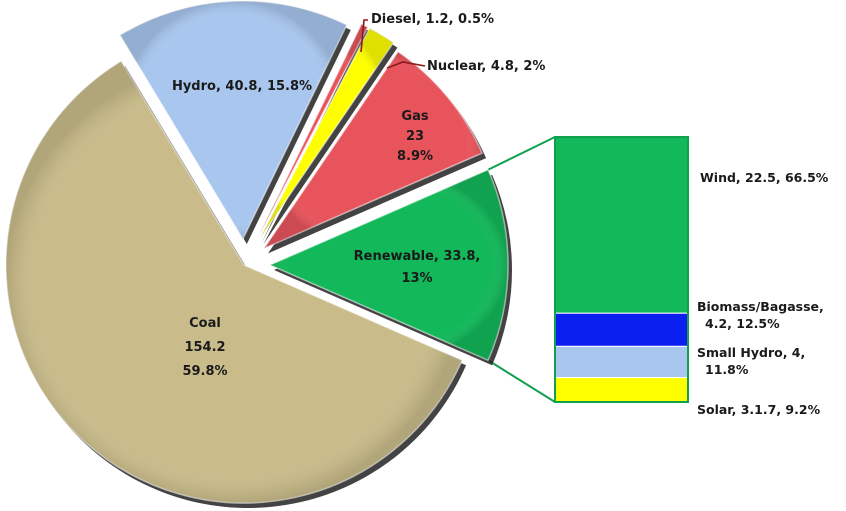  What do you see at coordinates (417, 267) in the screenshot?
I see `slice-label-renewable: Renewable, 33.8, 13%` at bounding box center [417, 267].